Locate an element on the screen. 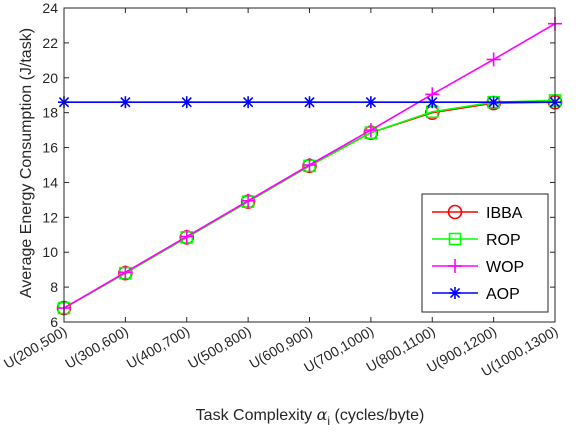 This screenshot has height=436, width=580. y-tick-label: 14 is located at coordinates (50, 182).